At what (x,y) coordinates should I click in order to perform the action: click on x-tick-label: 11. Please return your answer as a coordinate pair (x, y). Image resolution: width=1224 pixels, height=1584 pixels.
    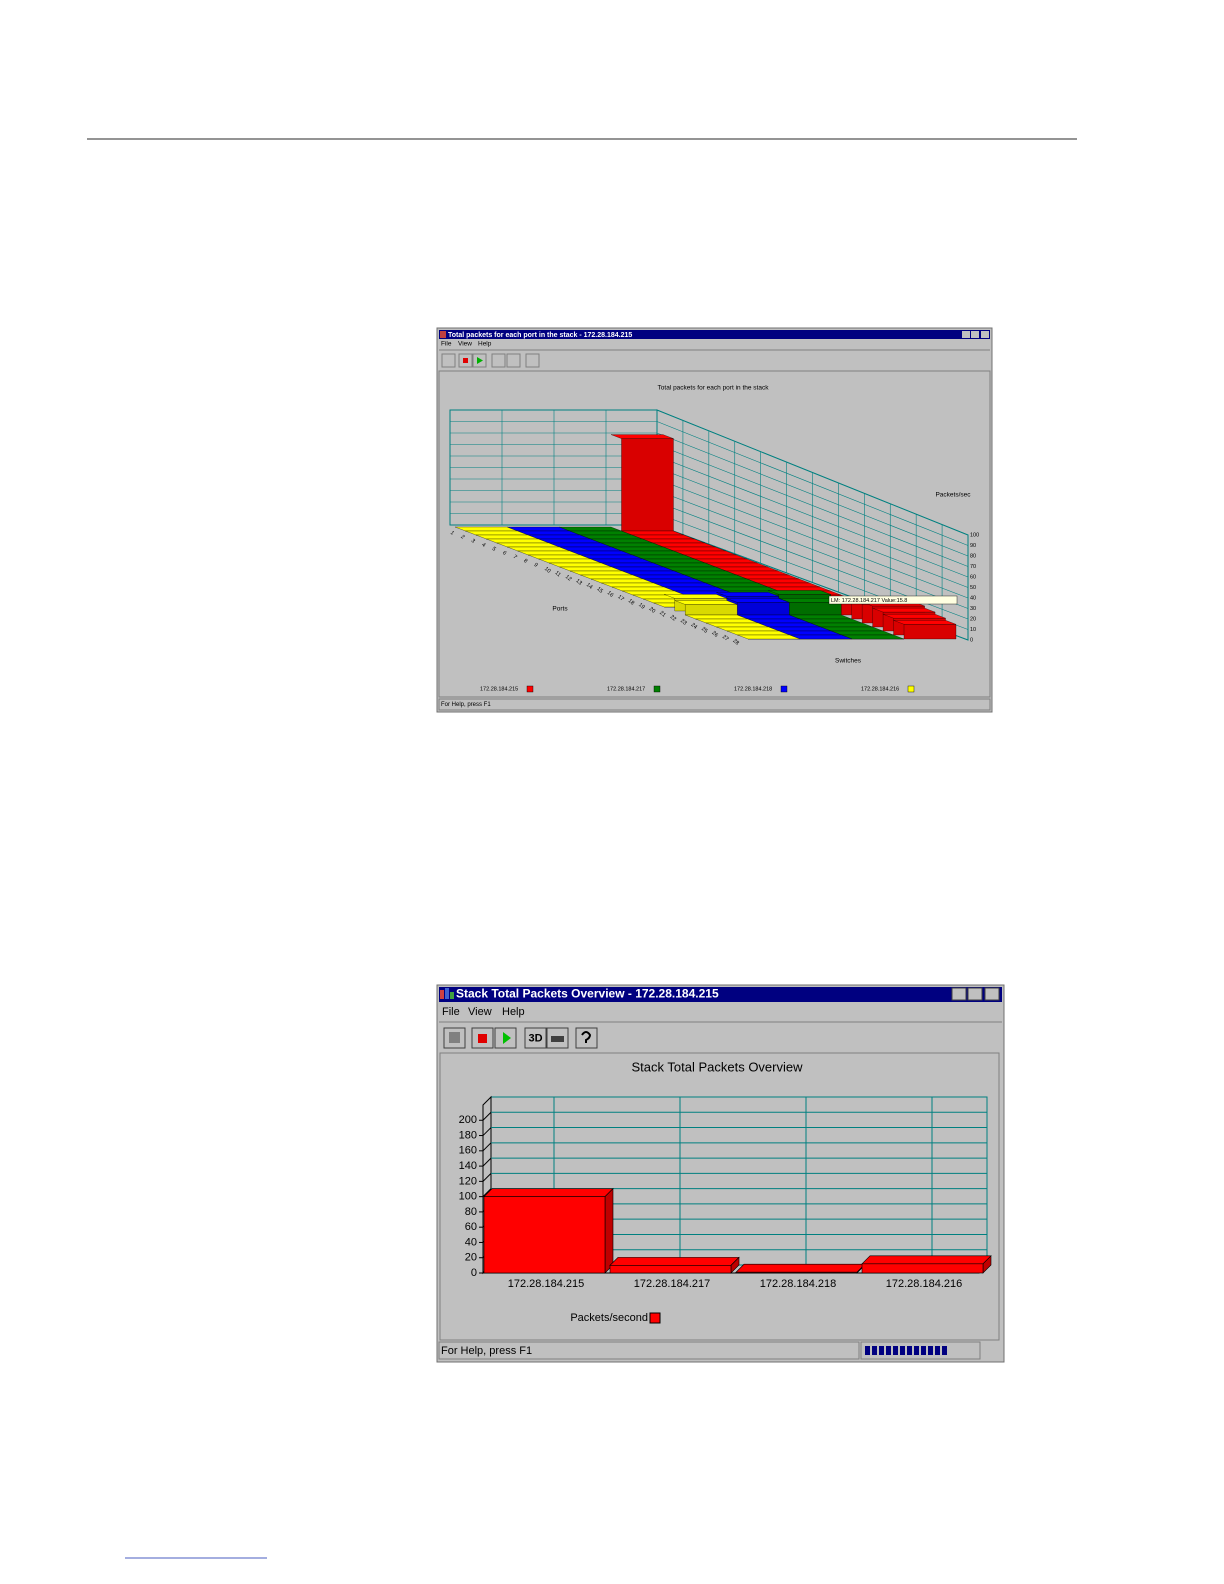
    Looking at the image, I should click on (557, 574).